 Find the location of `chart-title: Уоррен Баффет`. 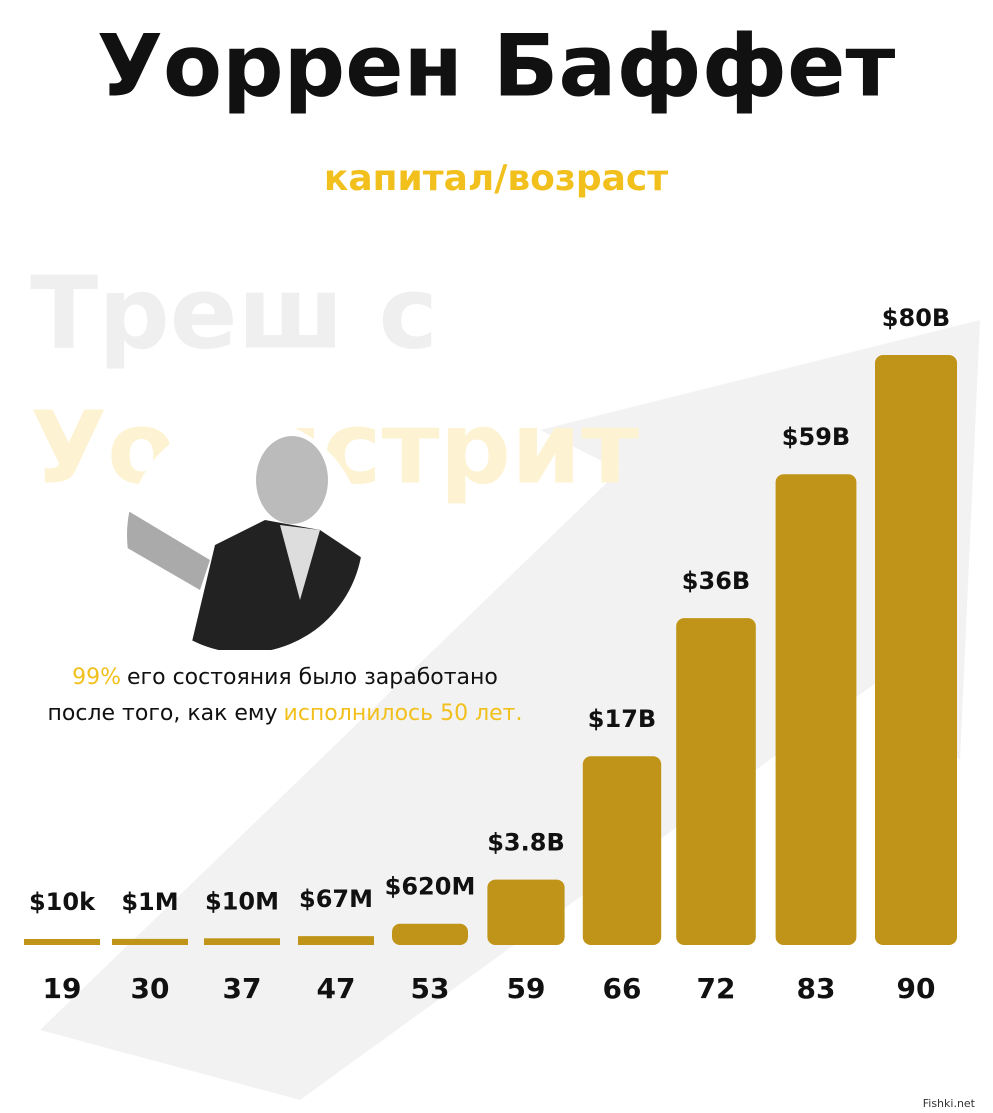

chart-title: Уоррен Баффет is located at coordinates (496, 66).